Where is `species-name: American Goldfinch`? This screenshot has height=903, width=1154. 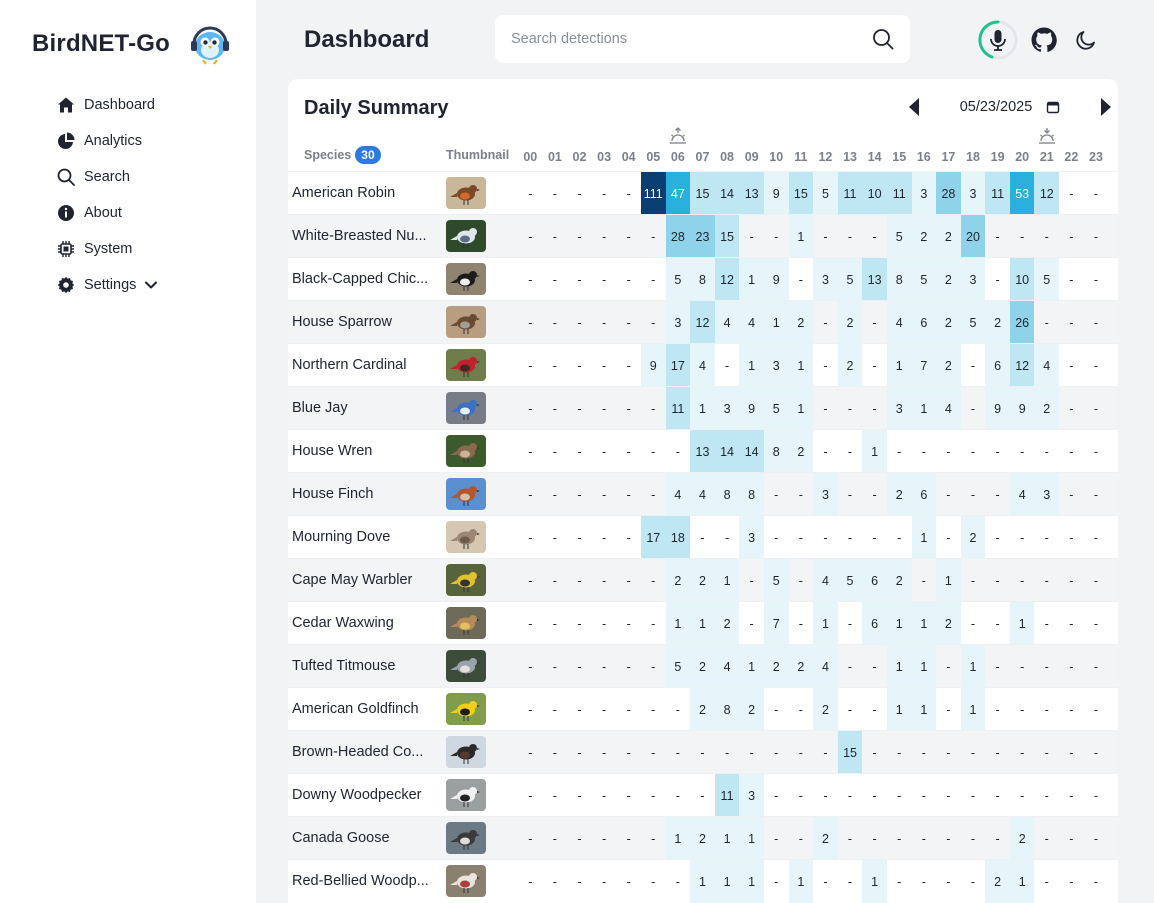
species-name: American Goldfinch is located at coordinates (355, 709).